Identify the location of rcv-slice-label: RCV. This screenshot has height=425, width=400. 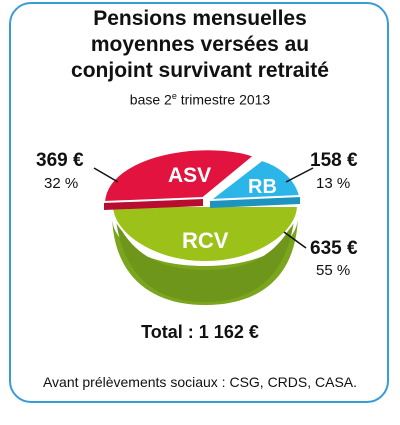
(205, 240).